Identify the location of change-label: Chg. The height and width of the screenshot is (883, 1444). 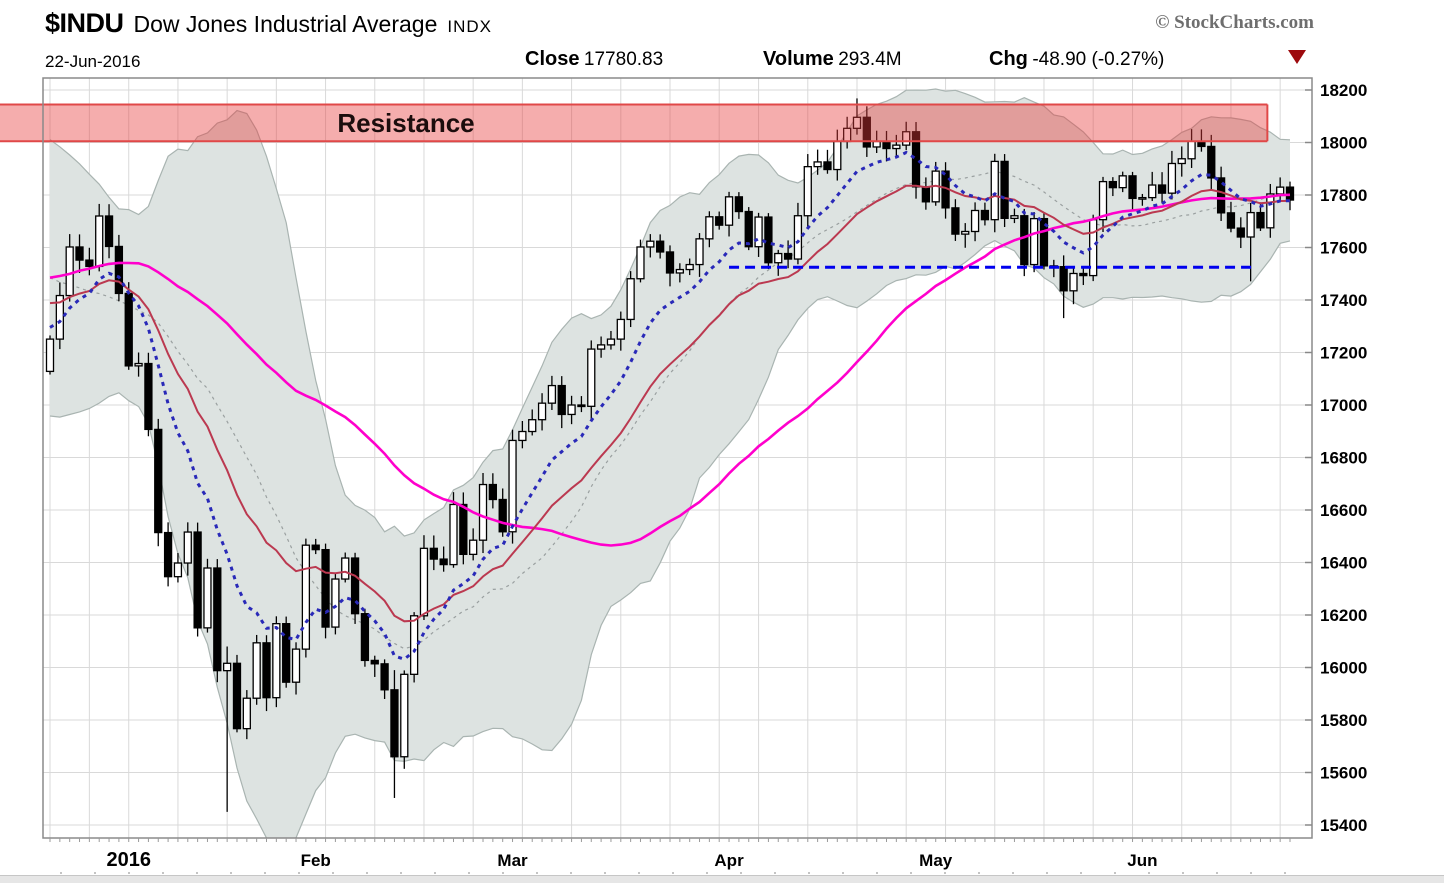
(1008, 59).